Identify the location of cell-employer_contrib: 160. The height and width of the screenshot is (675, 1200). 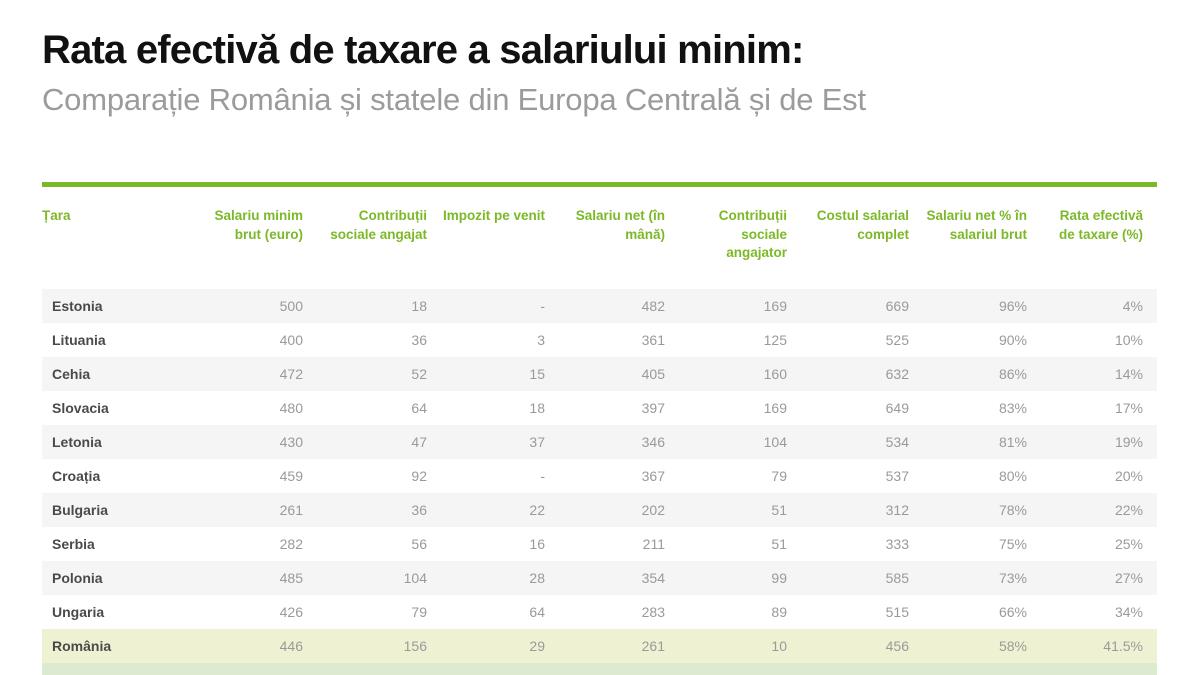
(740, 373).